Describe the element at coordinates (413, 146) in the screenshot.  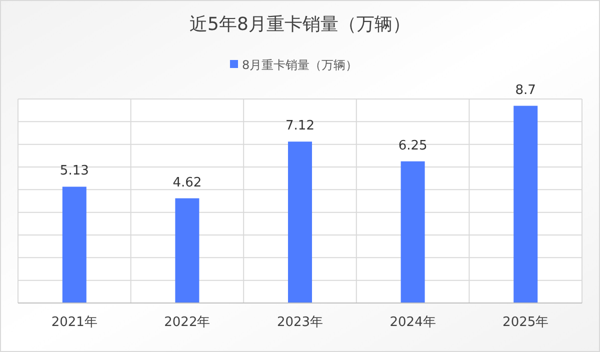
I see `data-label: 6.25` at that location.